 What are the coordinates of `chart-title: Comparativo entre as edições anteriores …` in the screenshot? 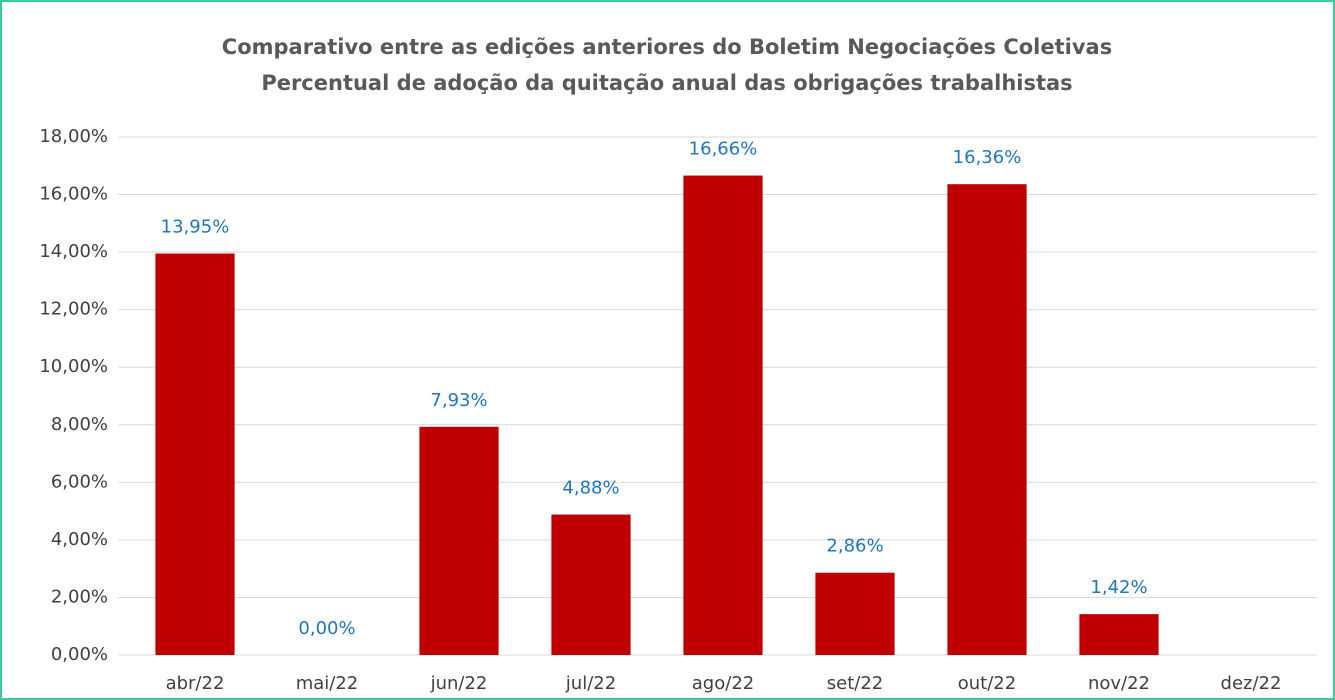 It's located at (667, 47).